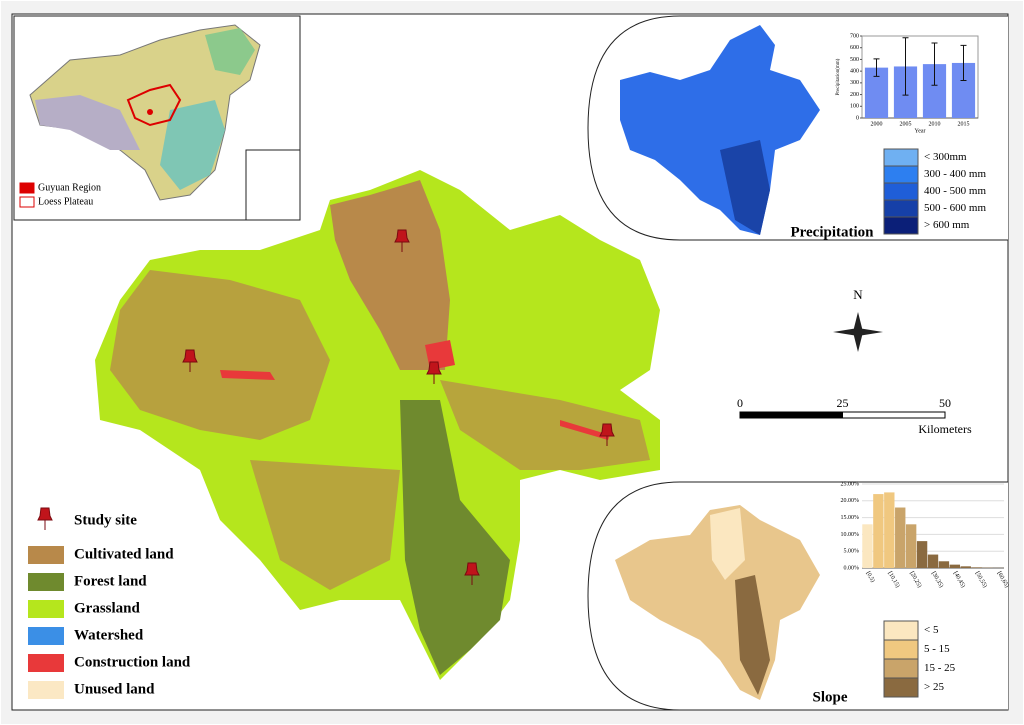 Image resolution: width=1024 pixels, height=725 pixels. I want to click on legend-label: Unused land, so click(114, 689).